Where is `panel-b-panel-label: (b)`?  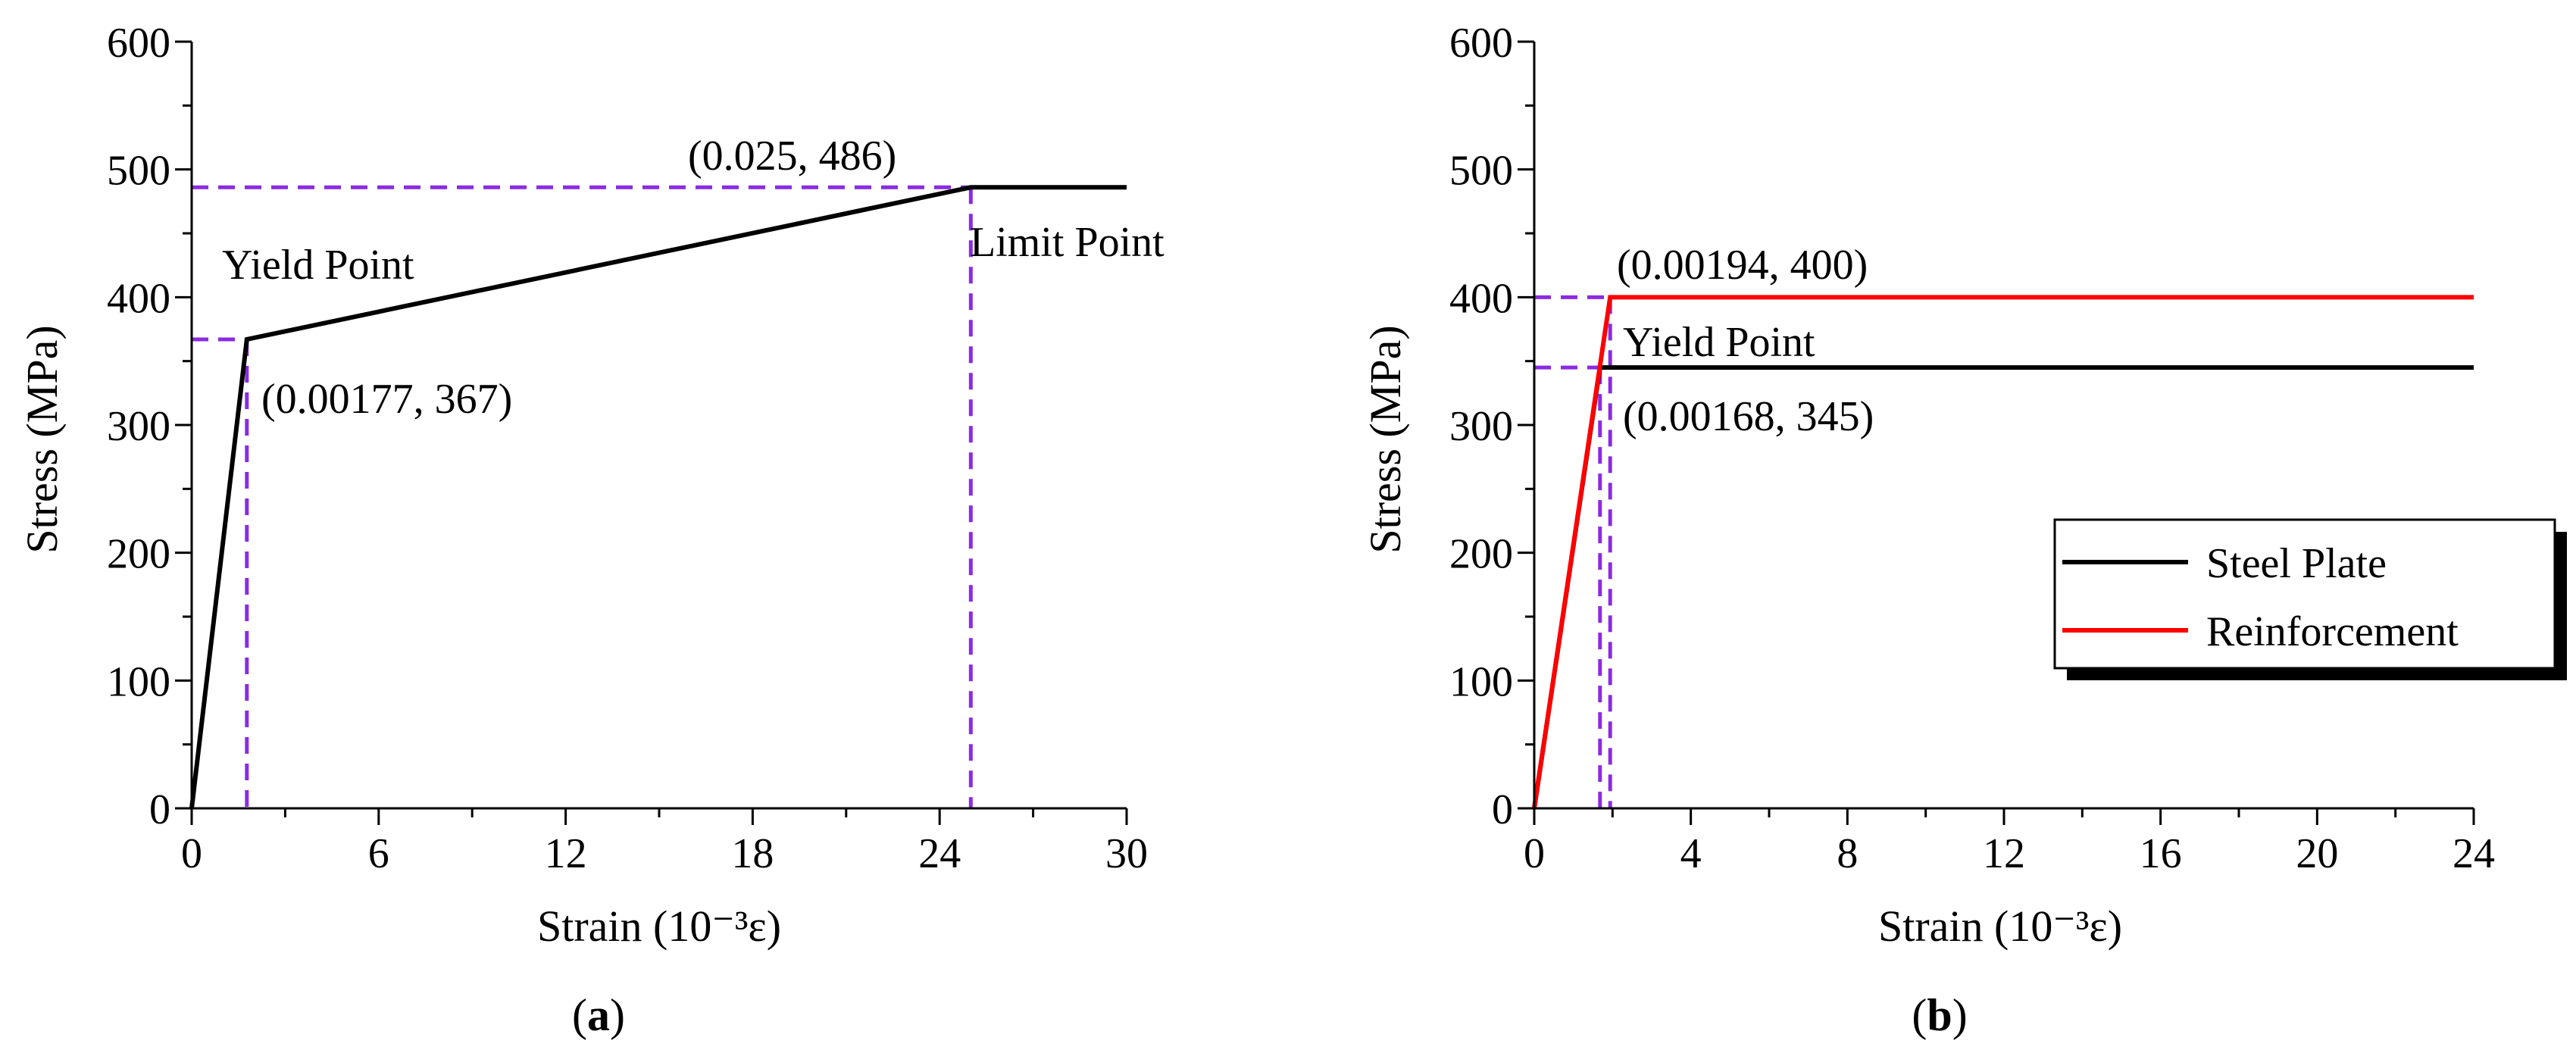 panel-b-panel-label: (b) is located at coordinates (1939, 1015).